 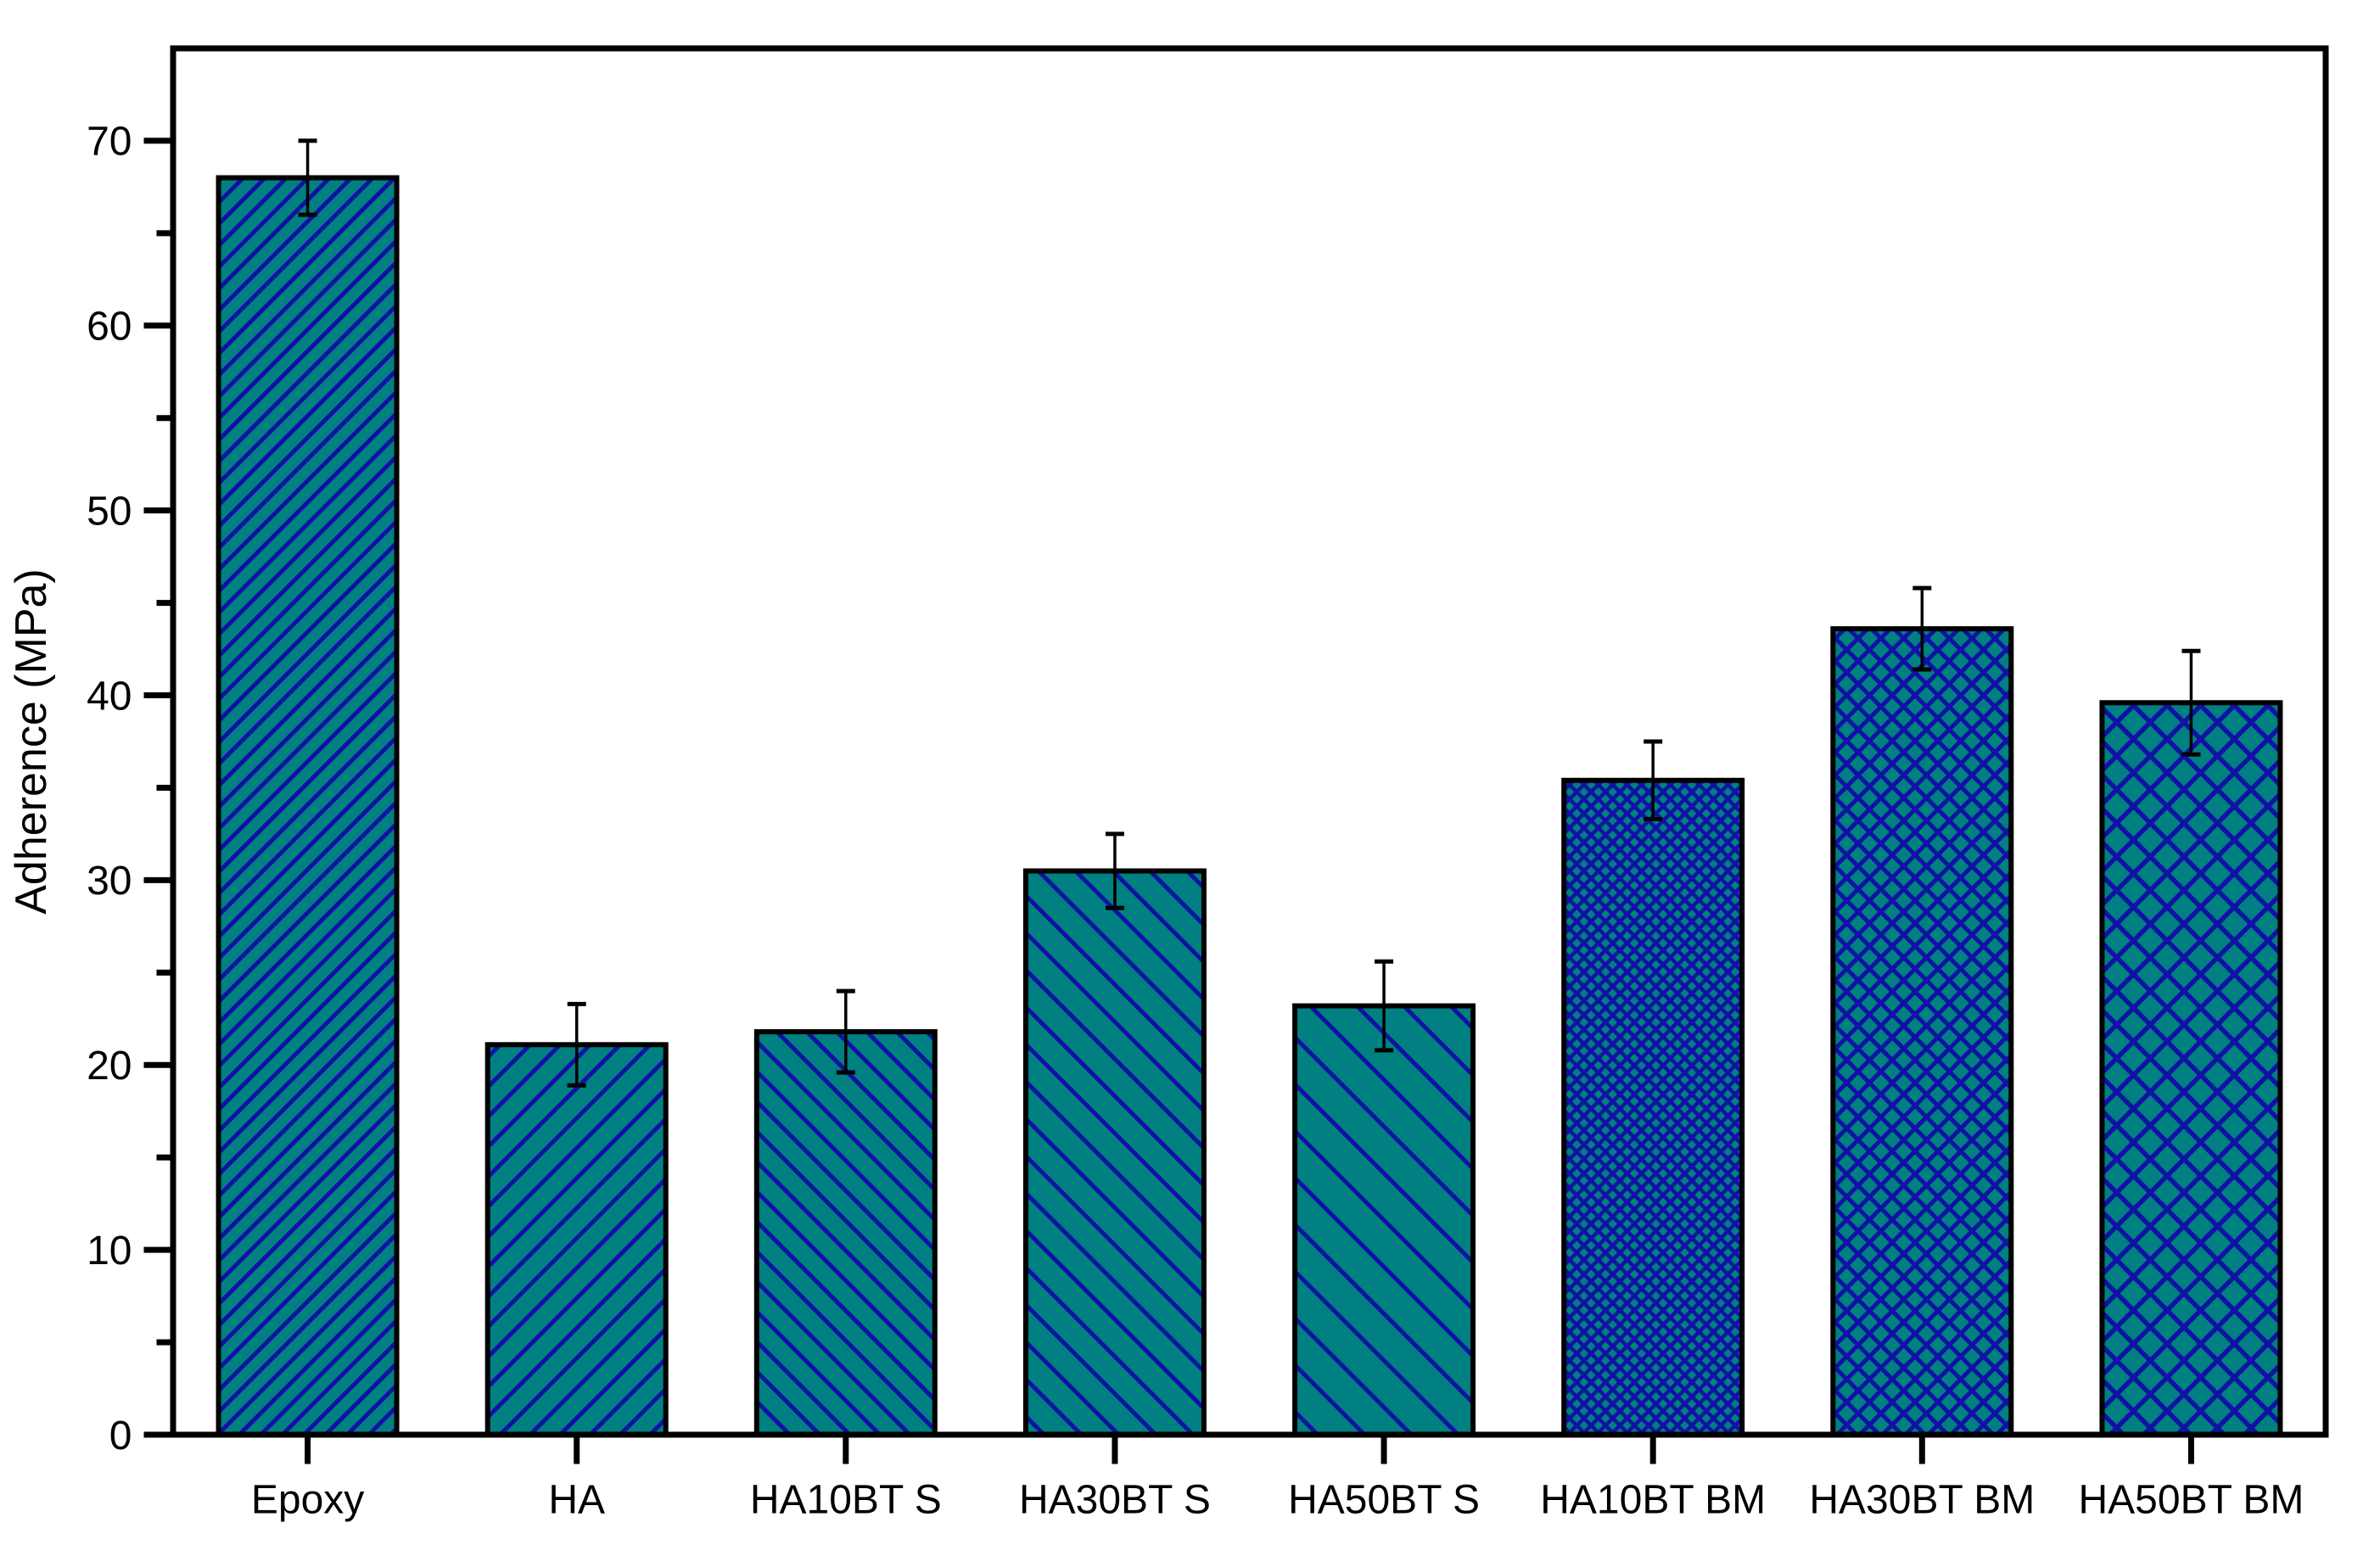 What do you see at coordinates (1114, 1153) in the screenshot?
I see `bar-ha30bt-s` at bounding box center [1114, 1153].